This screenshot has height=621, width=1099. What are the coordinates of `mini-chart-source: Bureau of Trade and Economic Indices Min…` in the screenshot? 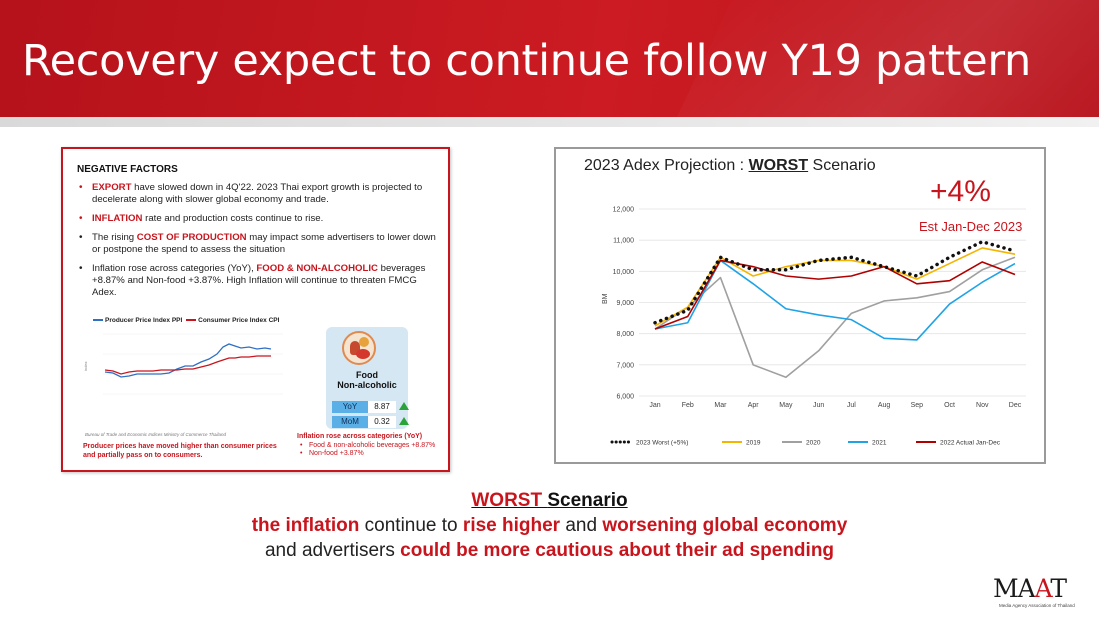 It's located at (155, 434).